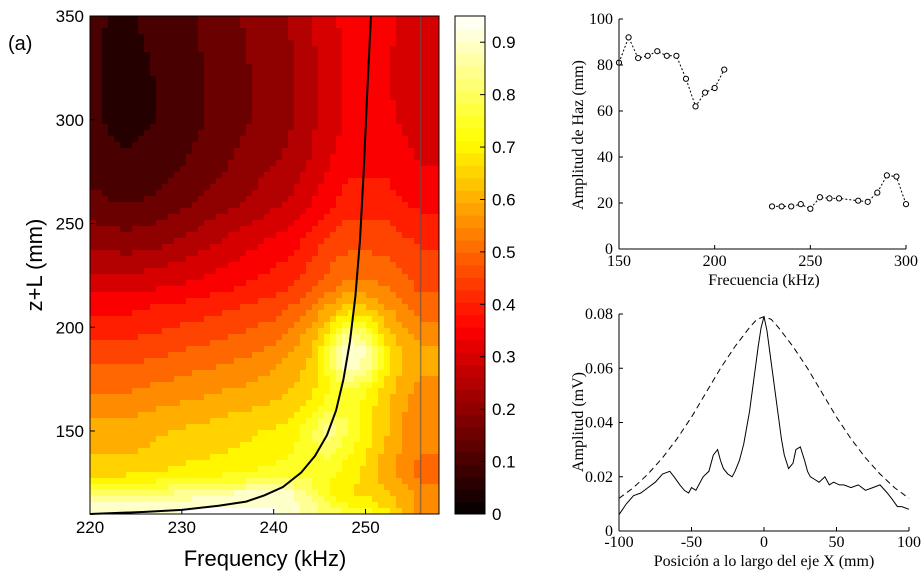 The image size is (922, 575). Describe the element at coordinates (20, 44) in the screenshot. I see `panel-label: (a)` at that location.